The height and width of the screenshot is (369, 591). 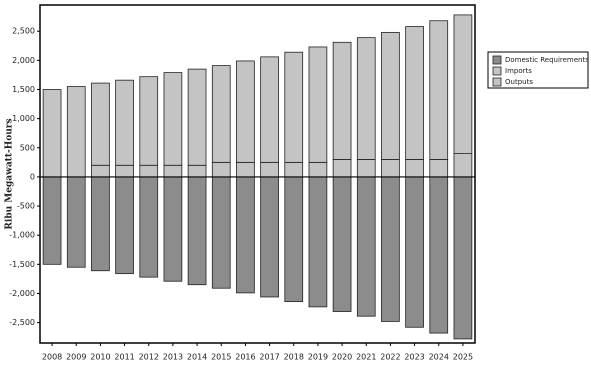 I want to click on x-tick-label: 2009, so click(x=76, y=357).